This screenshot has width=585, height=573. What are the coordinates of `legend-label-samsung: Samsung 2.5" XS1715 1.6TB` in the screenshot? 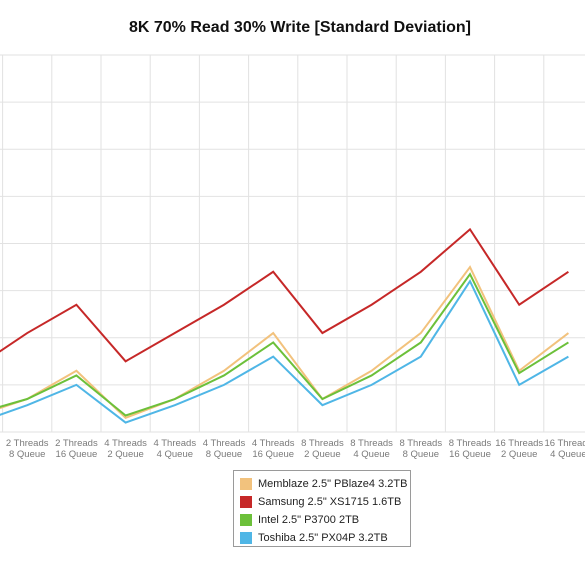 It's located at (330, 502).